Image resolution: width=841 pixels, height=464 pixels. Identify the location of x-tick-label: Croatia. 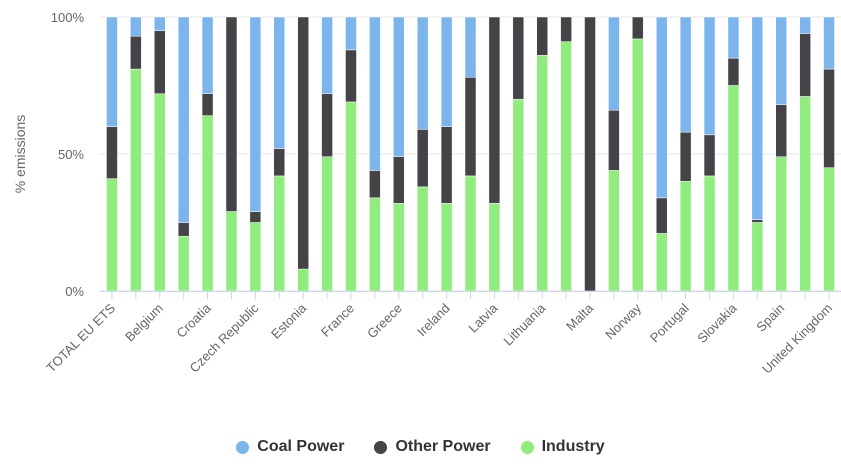
(193, 320).